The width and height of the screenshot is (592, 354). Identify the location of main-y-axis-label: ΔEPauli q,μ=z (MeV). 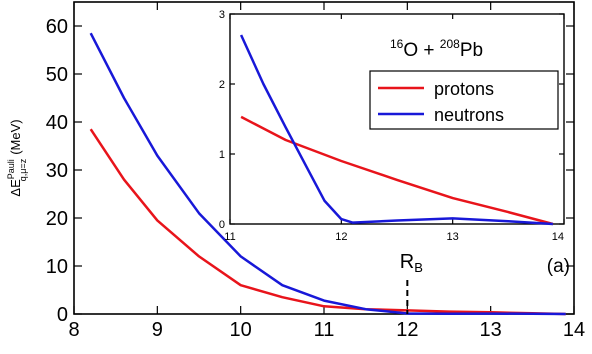
(17, 157).